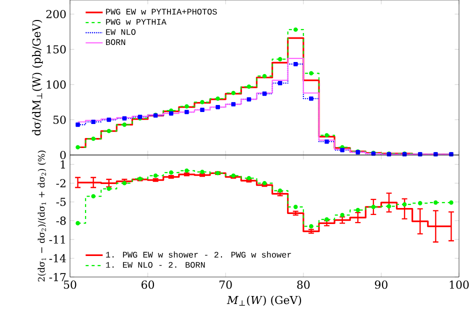  What do you see at coordinates (37, 78) in the screenshot?
I see `y-axis-title: dσ/dM$_{⊥}$(W) (pb/GeV)` at bounding box center [37, 78].